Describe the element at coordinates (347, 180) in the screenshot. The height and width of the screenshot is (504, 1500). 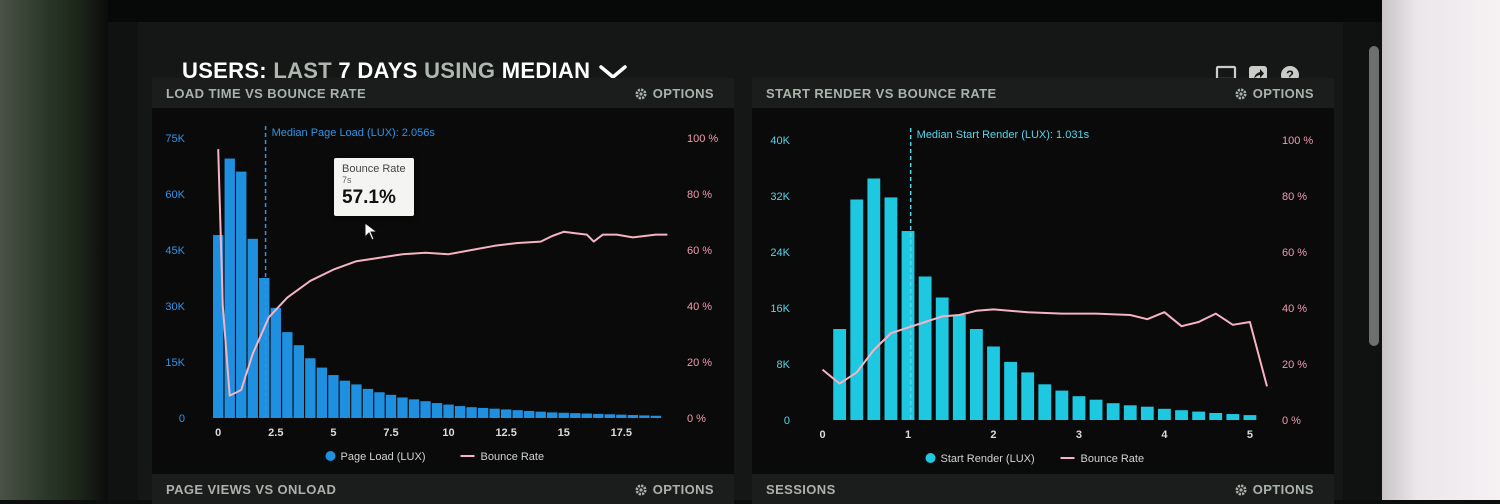
I see `tooltip-sub: 7s` at that location.